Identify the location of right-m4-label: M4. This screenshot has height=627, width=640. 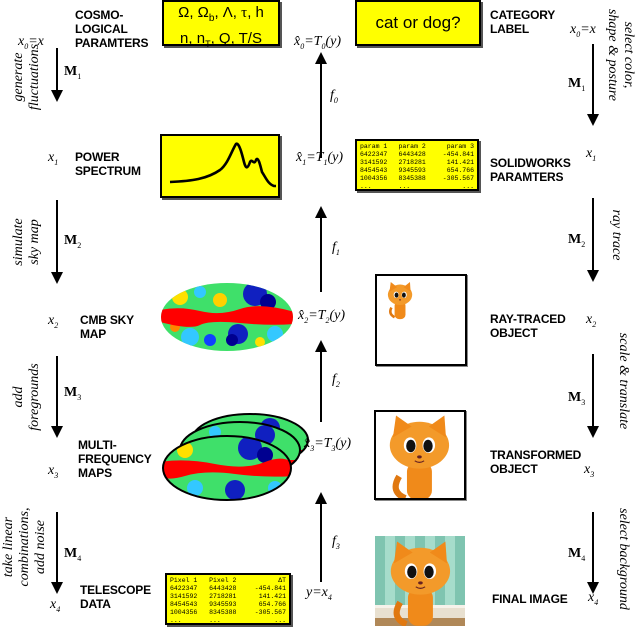
(577, 554).